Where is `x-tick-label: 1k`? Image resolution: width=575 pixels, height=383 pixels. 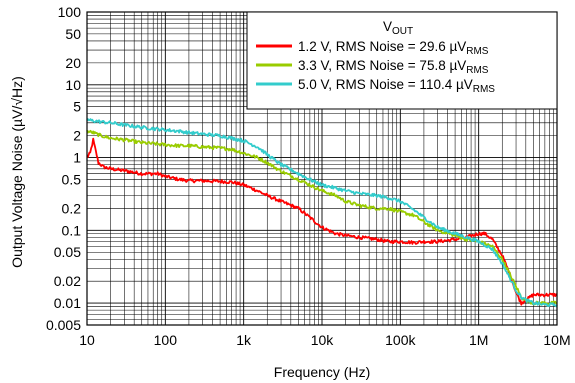 x-tick-label: 1k is located at coordinates (244, 340).